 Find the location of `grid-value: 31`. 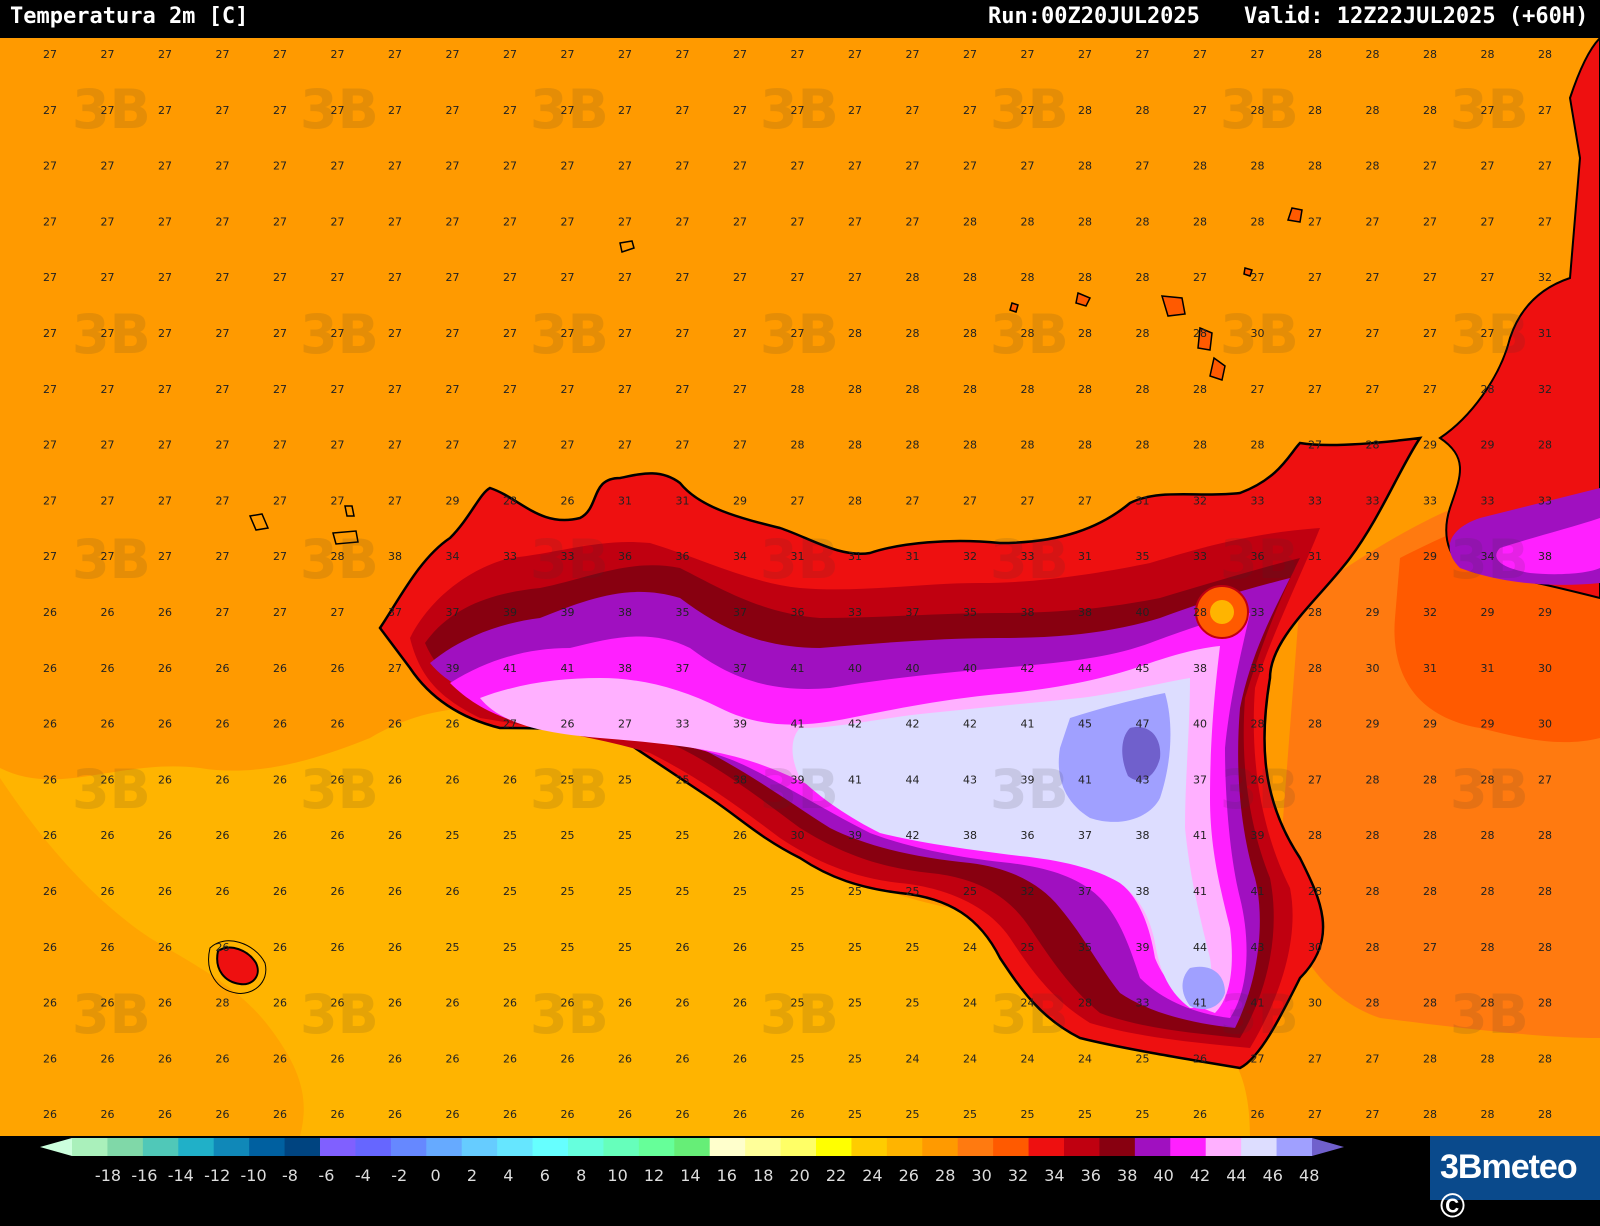

grid-value: 31 is located at coordinates (1488, 668).